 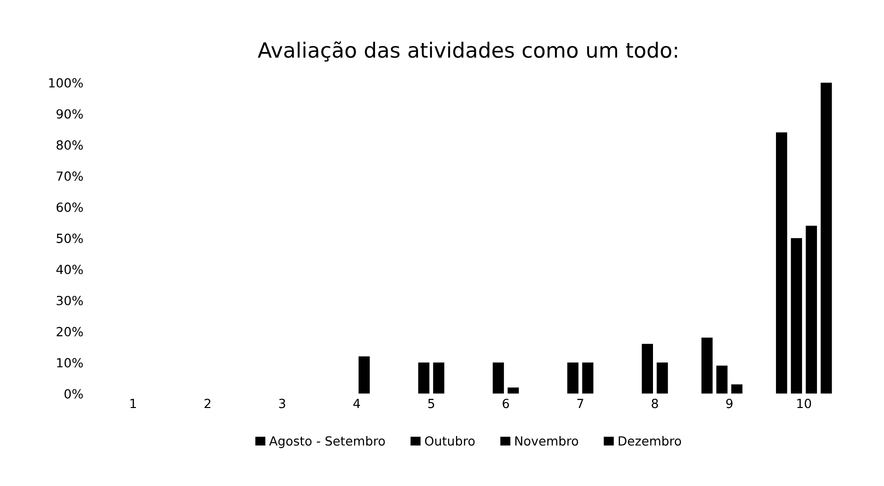 I want to click on y-tick-label: 30%, so click(x=69, y=301).